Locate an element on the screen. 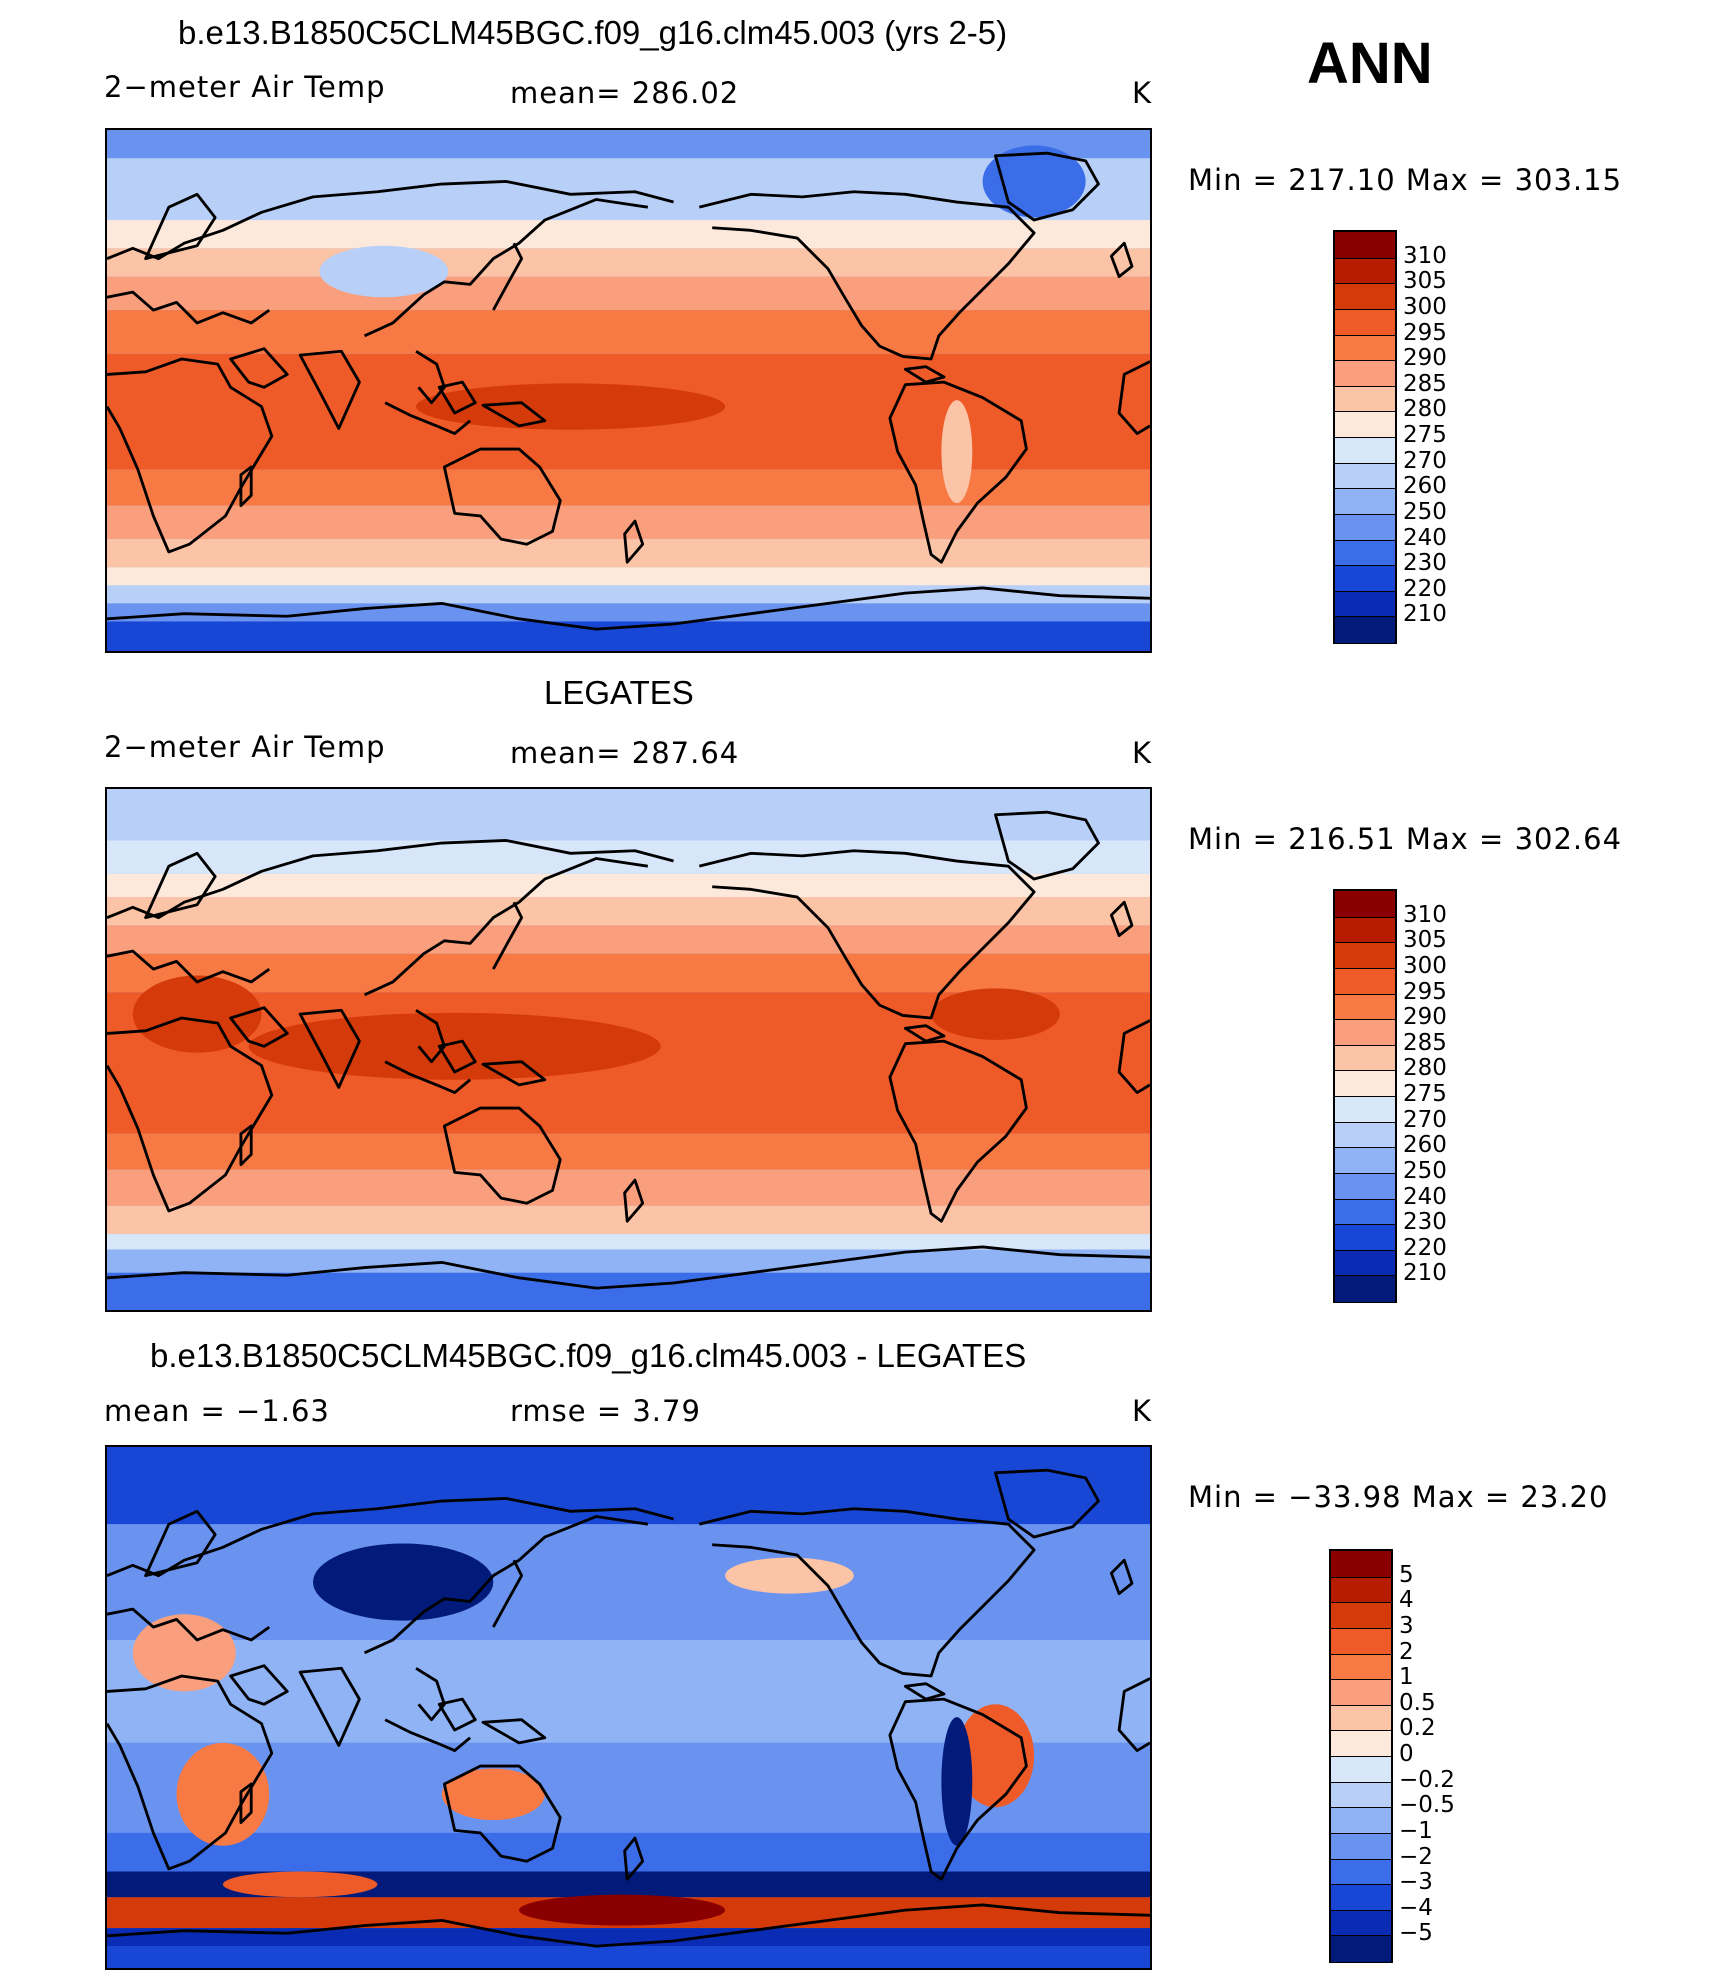 This screenshot has height=1970, width=1710. panel-2-variable-label: 2−meter Air Temp is located at coordinates (245, 747).